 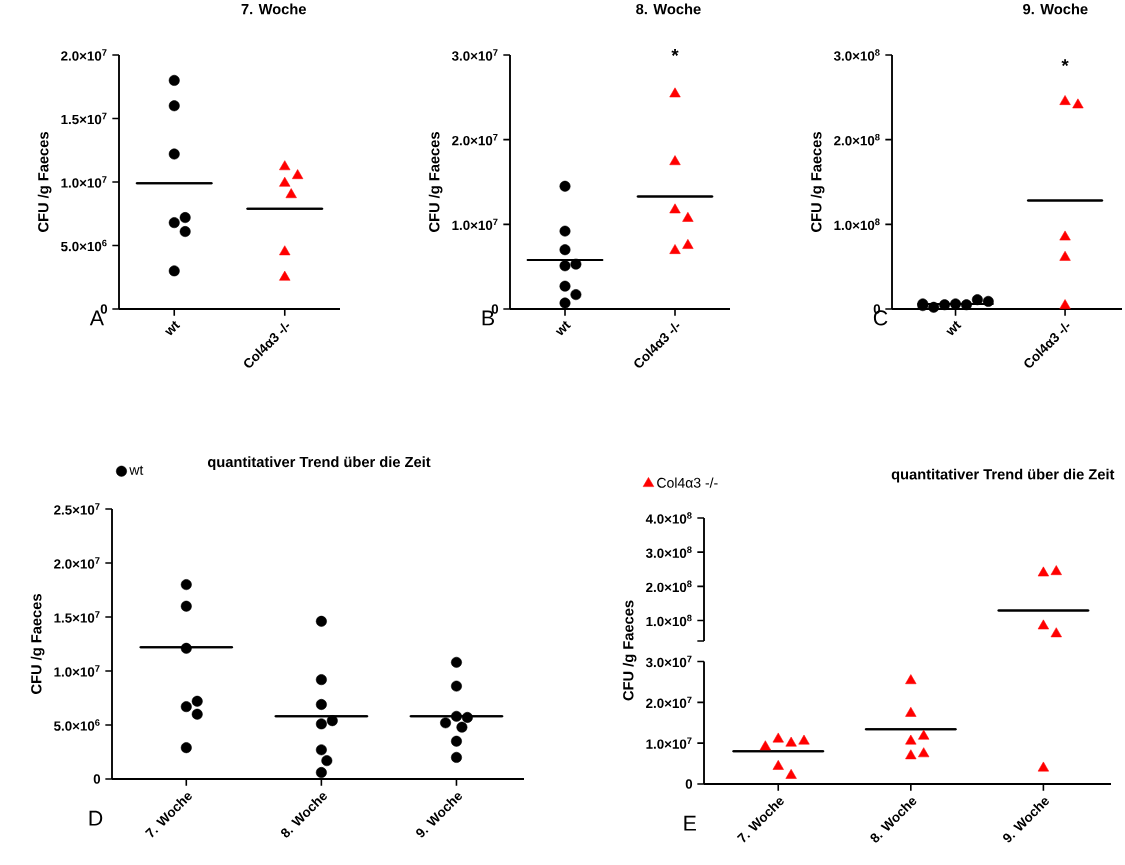 I want to click on legend-label: Col4α3 -/-, so click(x=687, y=482).